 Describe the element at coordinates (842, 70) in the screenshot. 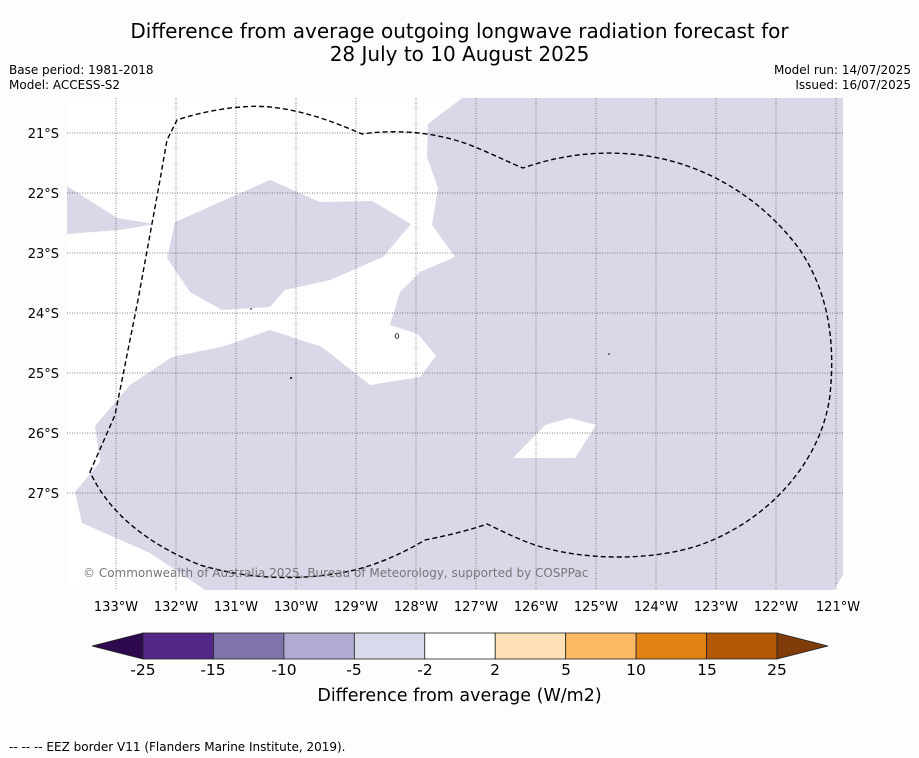

I see `model-run-text: Model run: 14/07/2025` at that location.